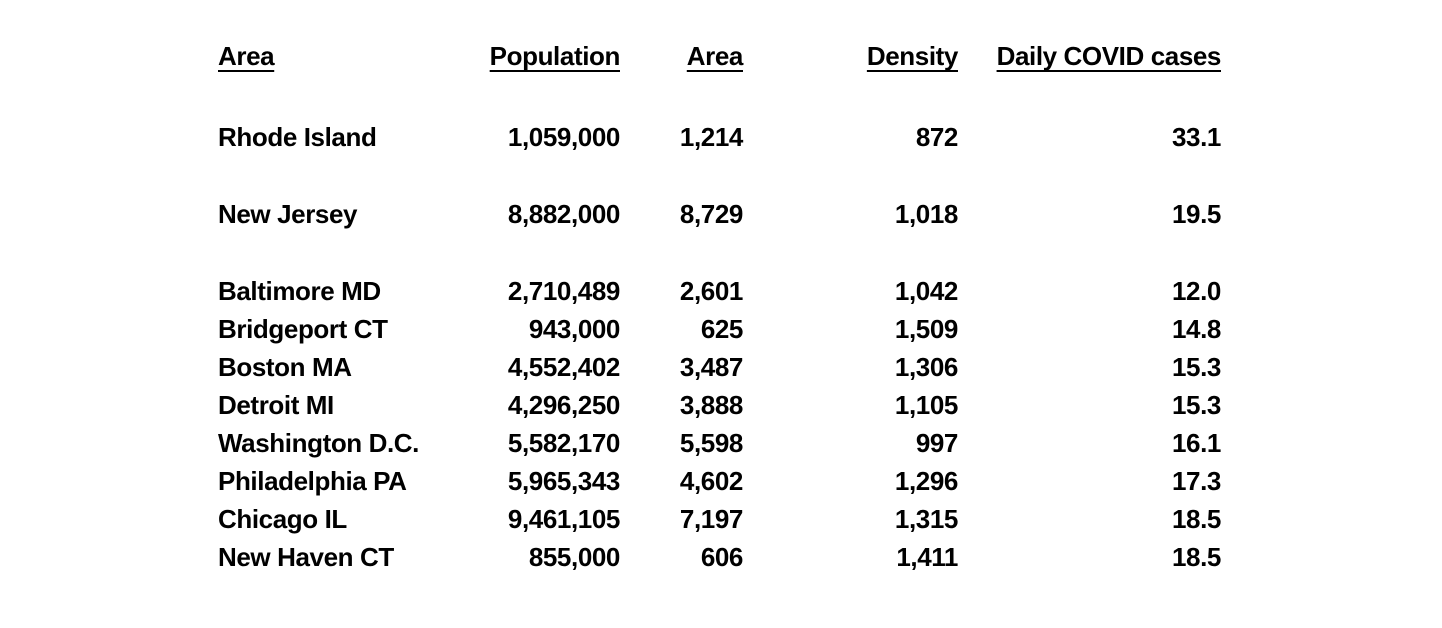 The height and width of the screenshot is (628, 1442). I want to click on header-density: Density, so click(912, 56).